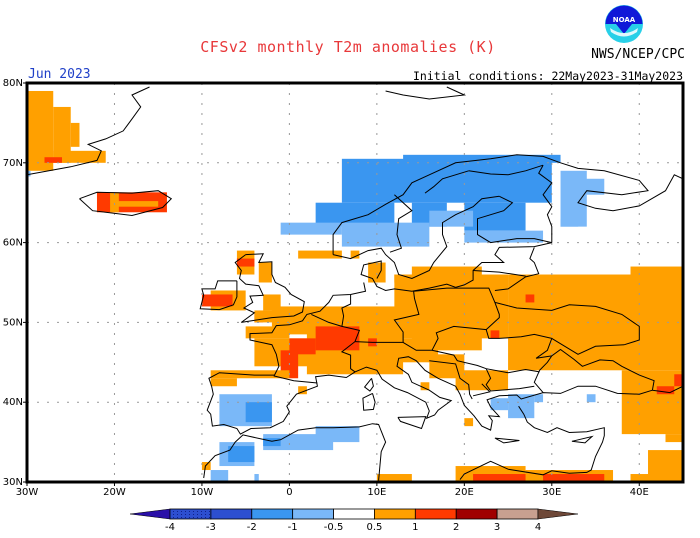  I want to click on lon-tick-label: 10E, so click(376, 492).